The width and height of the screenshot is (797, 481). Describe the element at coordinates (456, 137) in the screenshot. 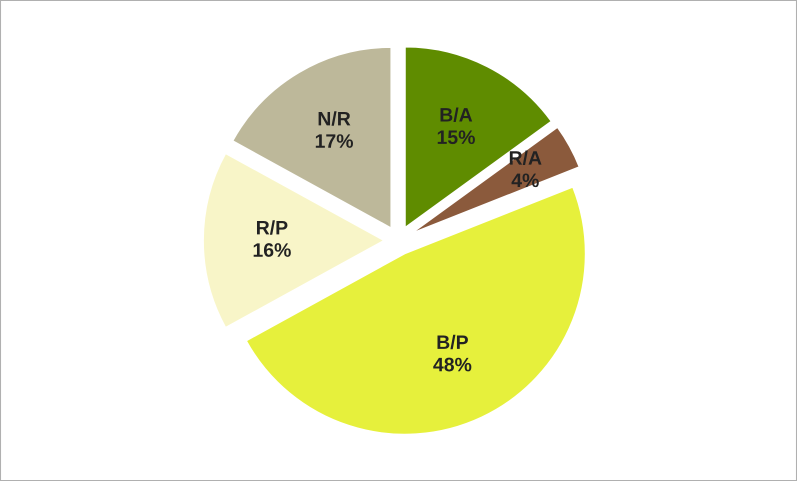

I see `data-label: 15%` at that location.